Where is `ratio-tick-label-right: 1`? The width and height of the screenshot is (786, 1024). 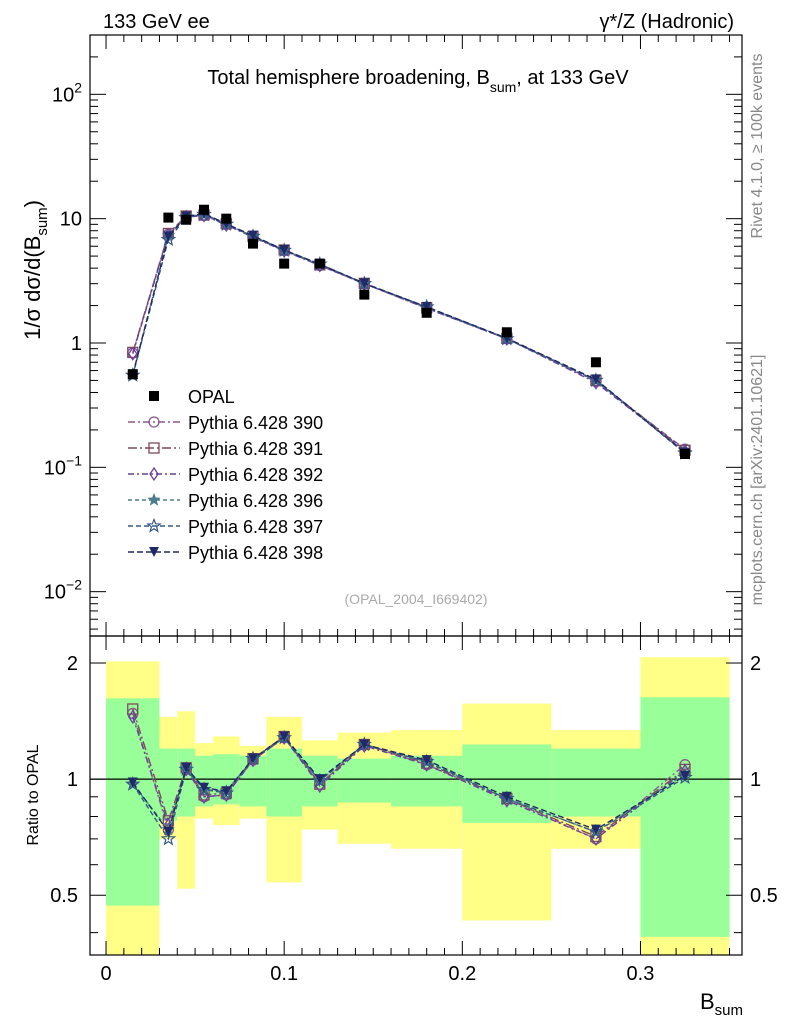
ratio-tick-label-right: 1 is located at coordinates (755, 780).